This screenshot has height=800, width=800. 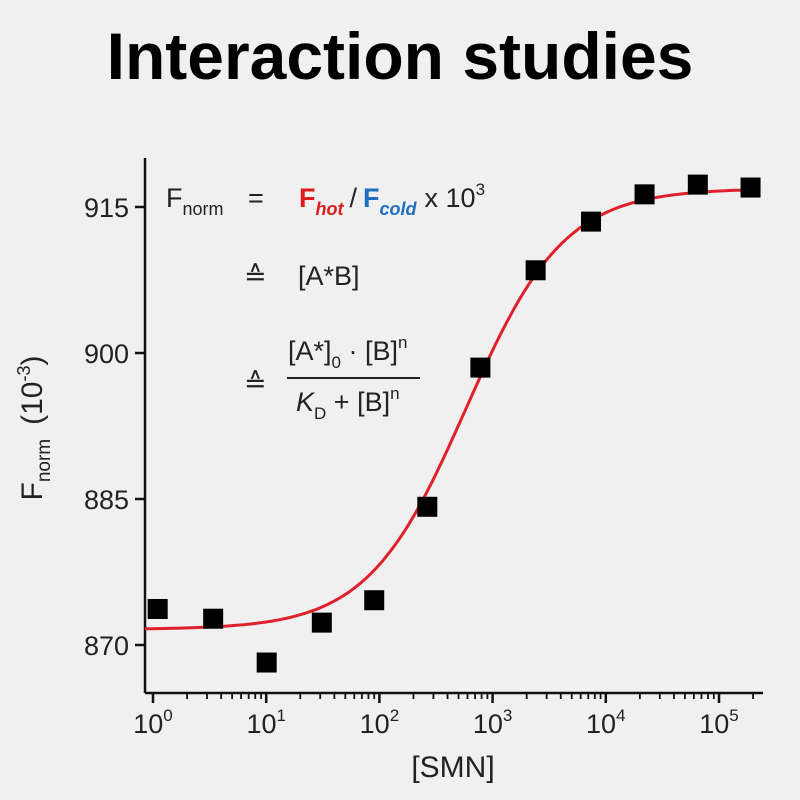 I want to click on y-axis-label-main: F, so click(x=32, y=491).